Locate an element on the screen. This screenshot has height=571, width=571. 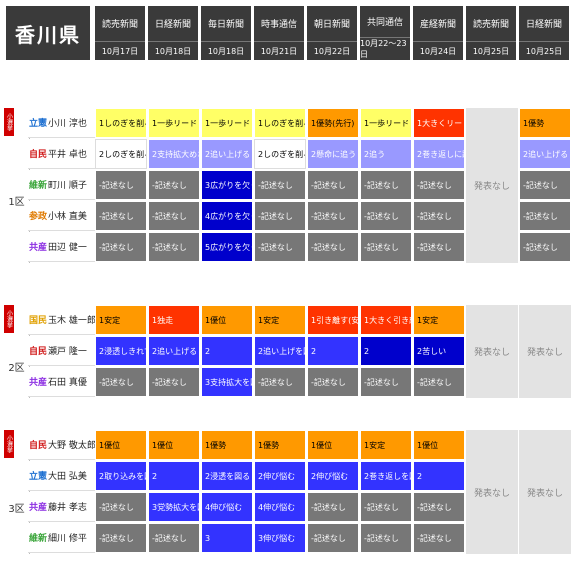
rating-cell: 3 is located at coordinates (227, 538).